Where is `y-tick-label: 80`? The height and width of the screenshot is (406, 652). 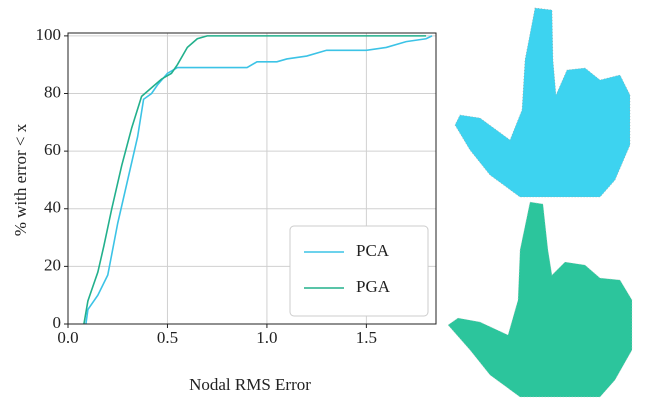
y-tick-label: 80 is located at coordinates (52, 91).